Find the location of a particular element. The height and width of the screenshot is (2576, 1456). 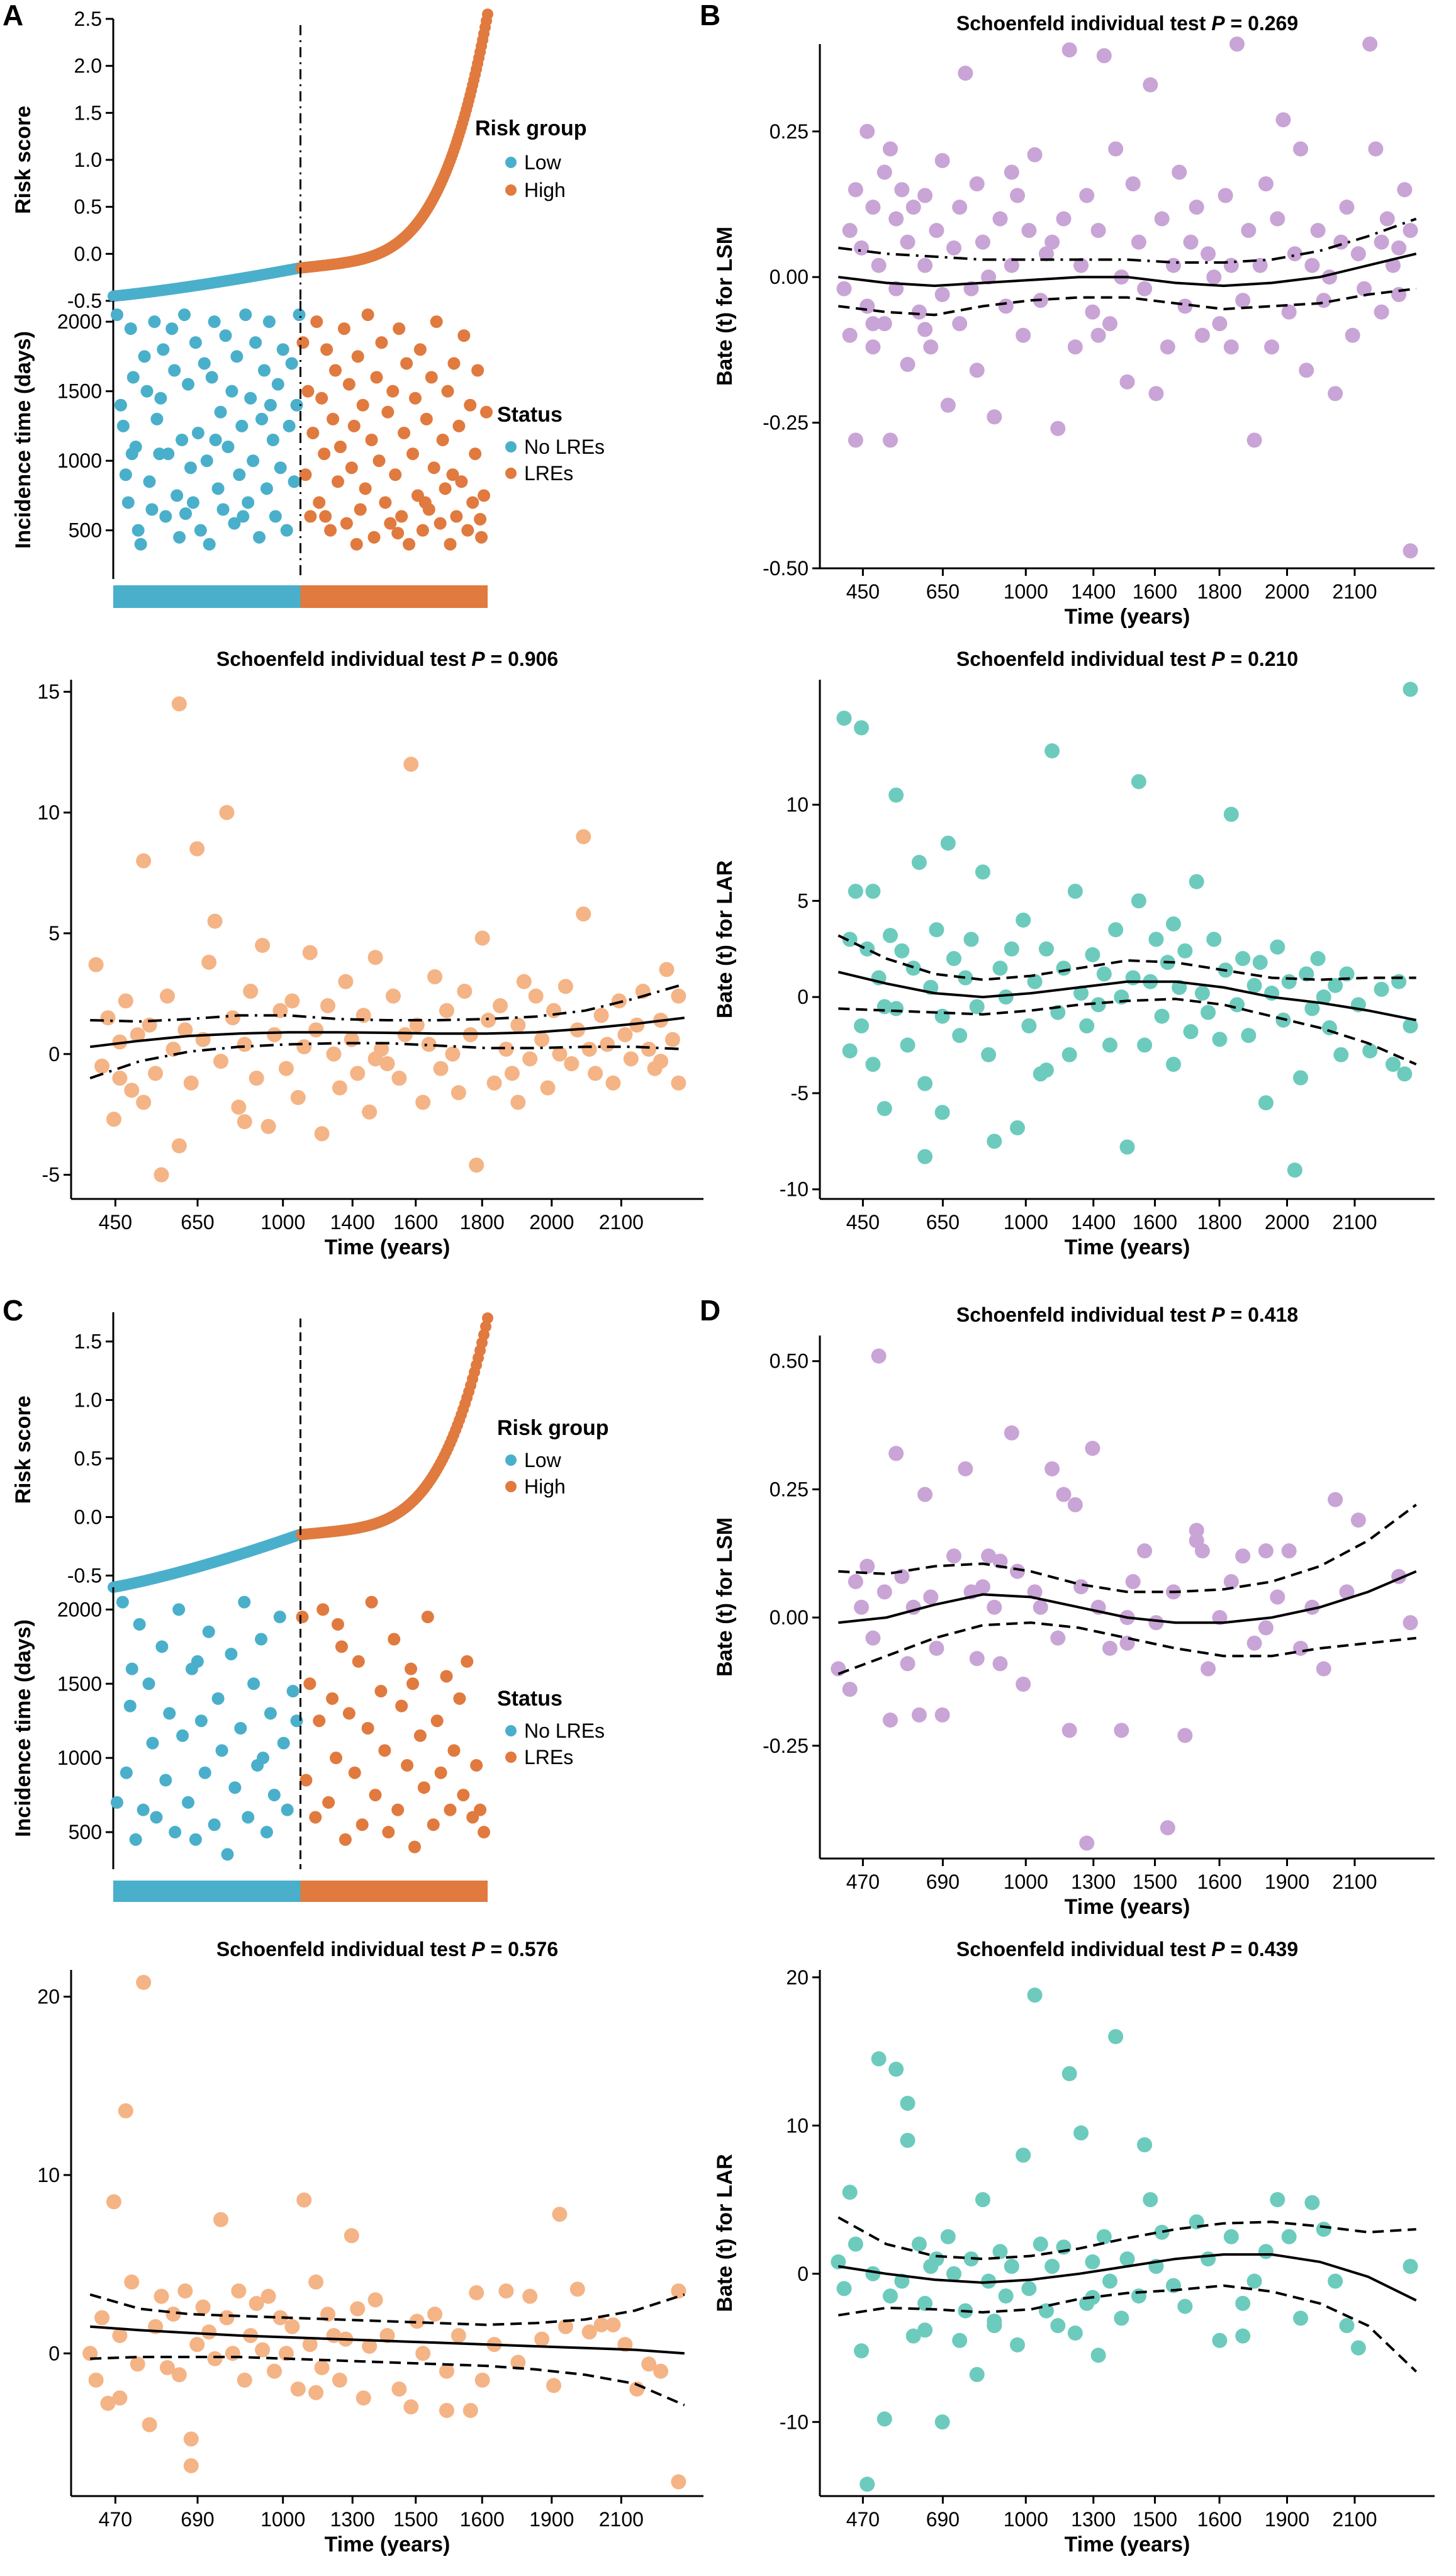

y-tick-label: 15 is located at coordinates (48, 691).